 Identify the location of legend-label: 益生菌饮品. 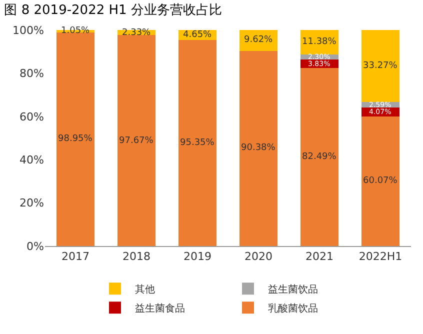
(293, 289).